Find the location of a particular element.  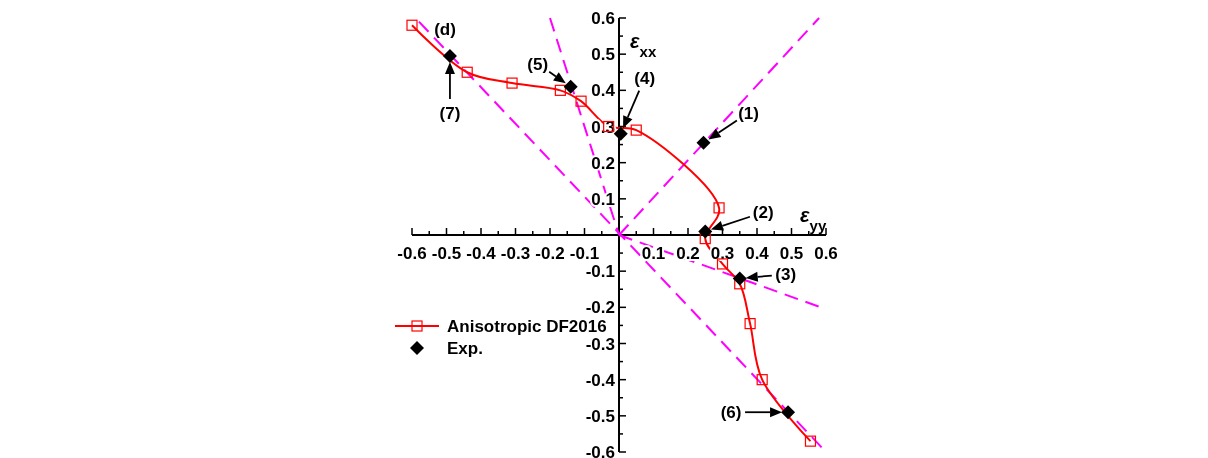

annotation: (2) is located at coordinates (763, 213).